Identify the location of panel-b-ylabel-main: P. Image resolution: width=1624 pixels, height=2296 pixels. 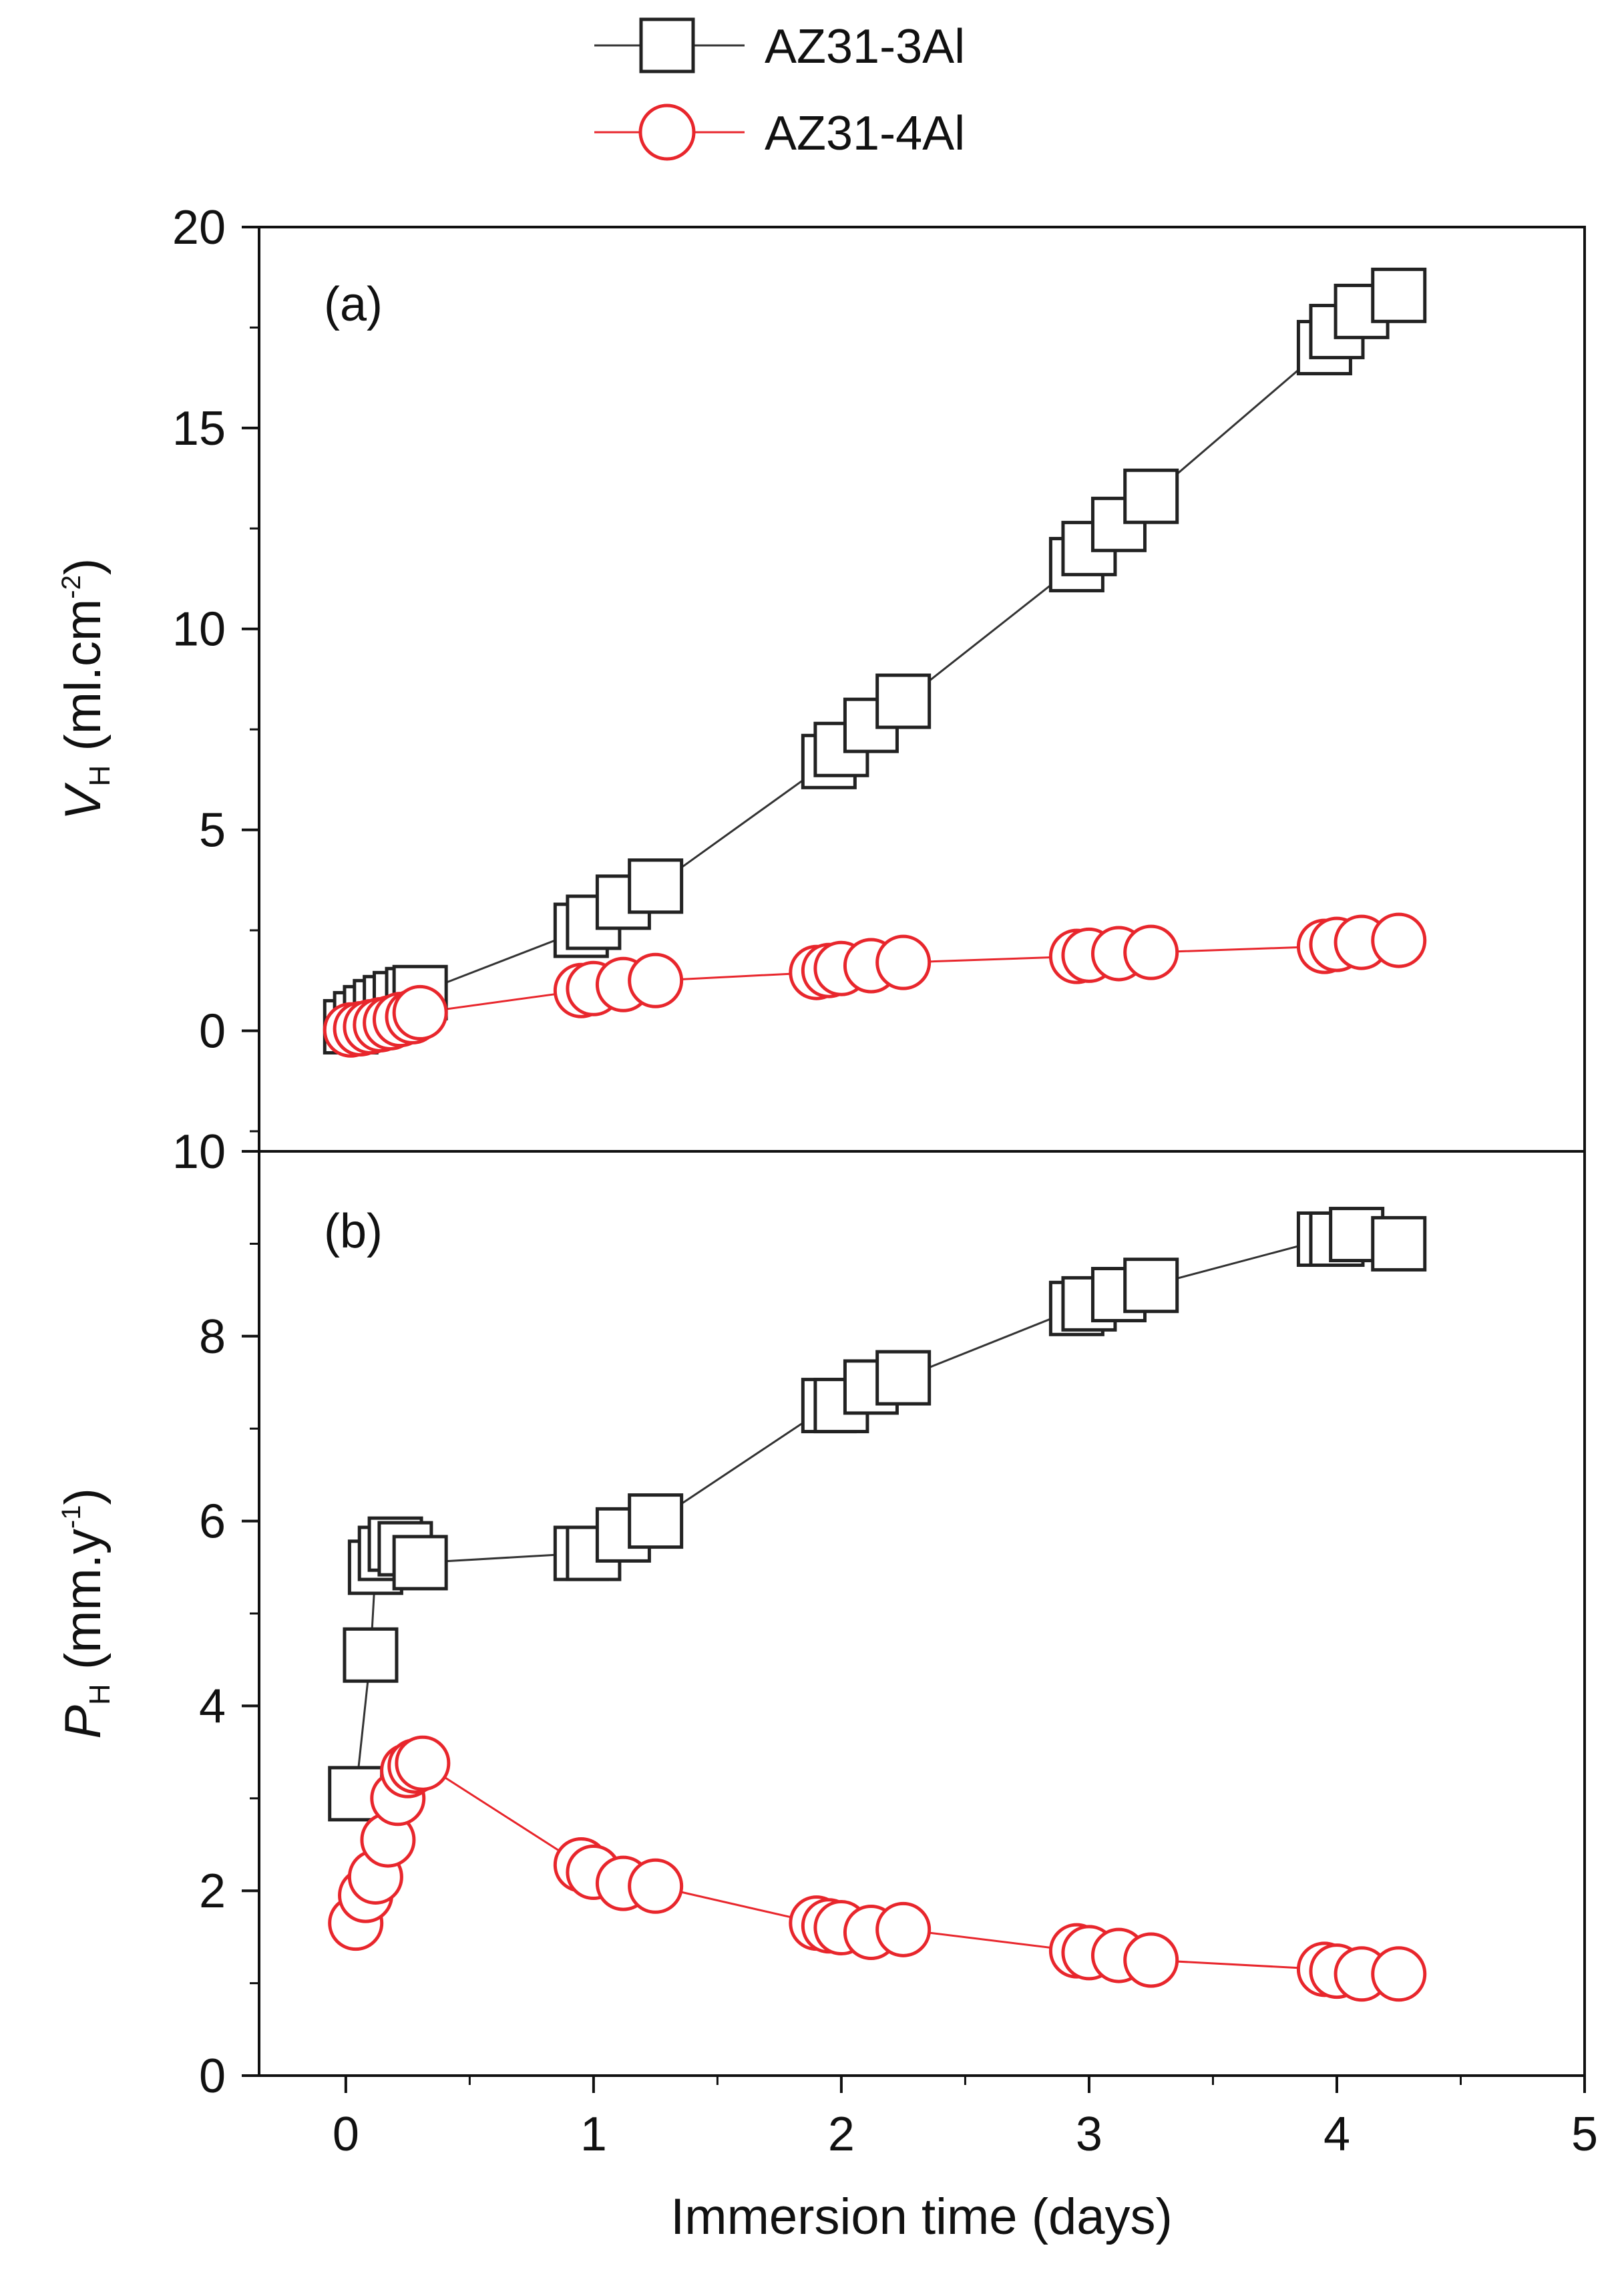
(83, 1722).